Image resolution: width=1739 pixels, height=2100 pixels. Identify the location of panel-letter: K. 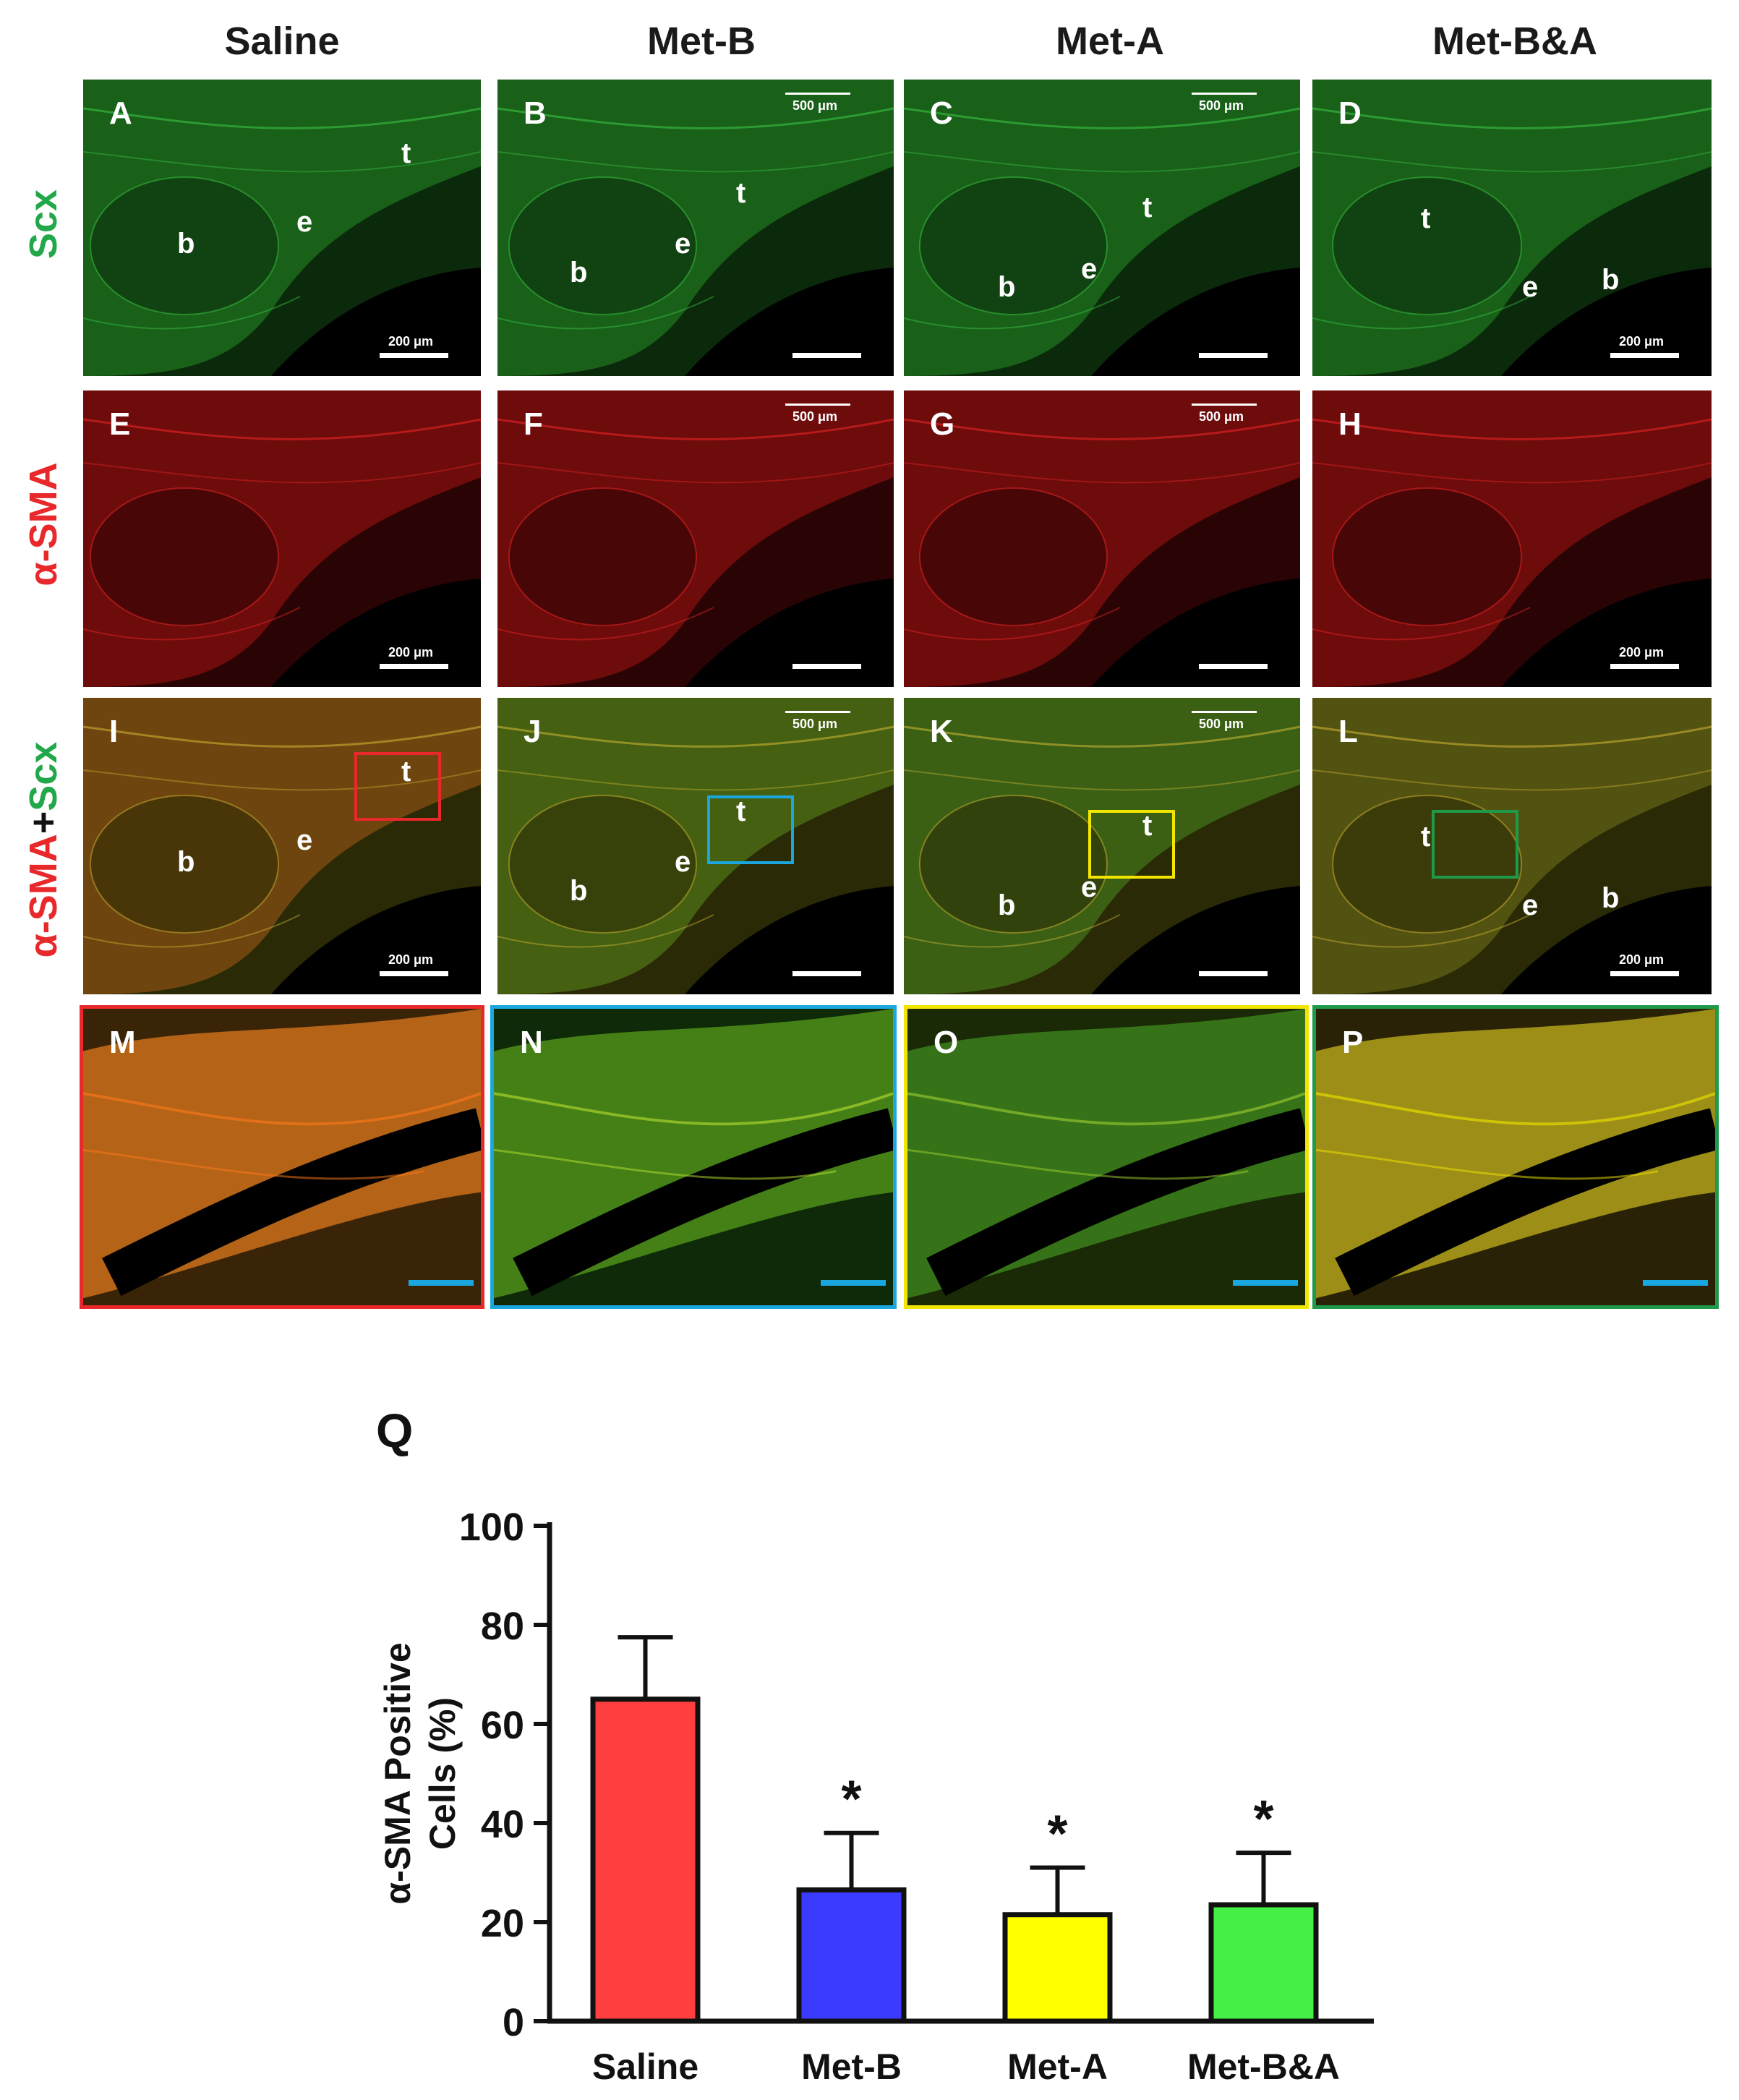
(941, 731).